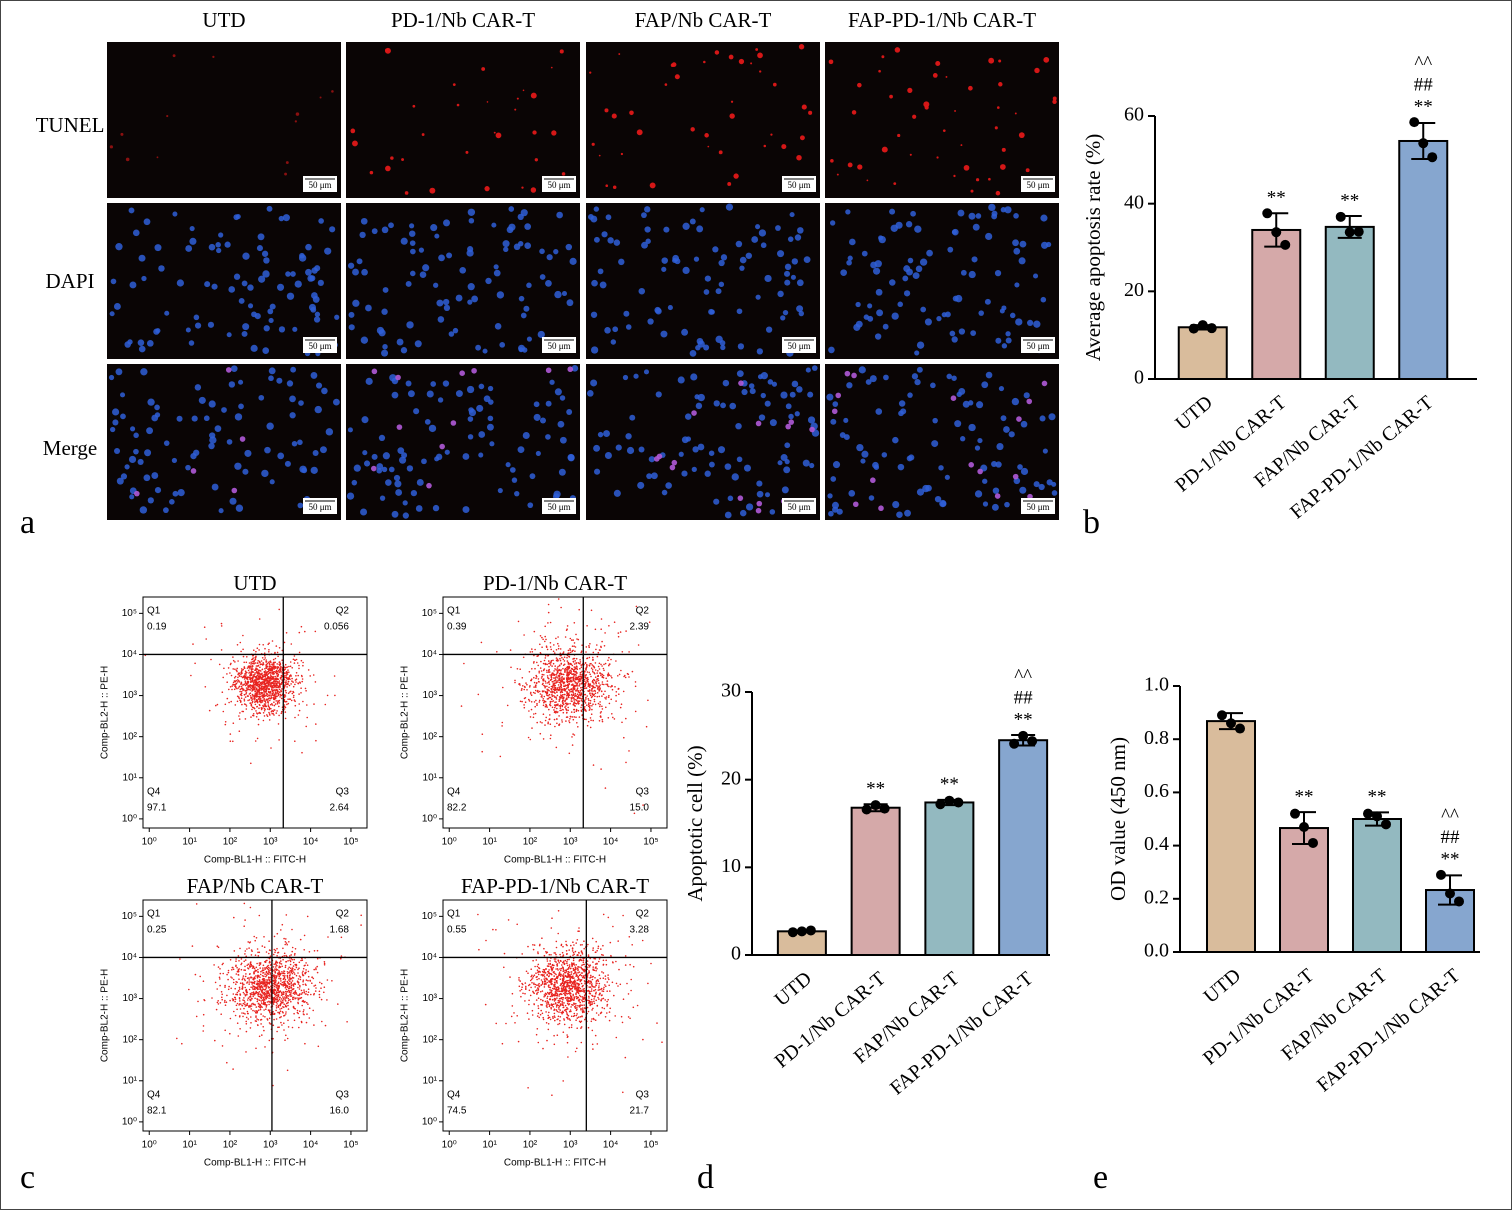  I want to click on scale-bar-label: 50 μm, so click(558, 185).